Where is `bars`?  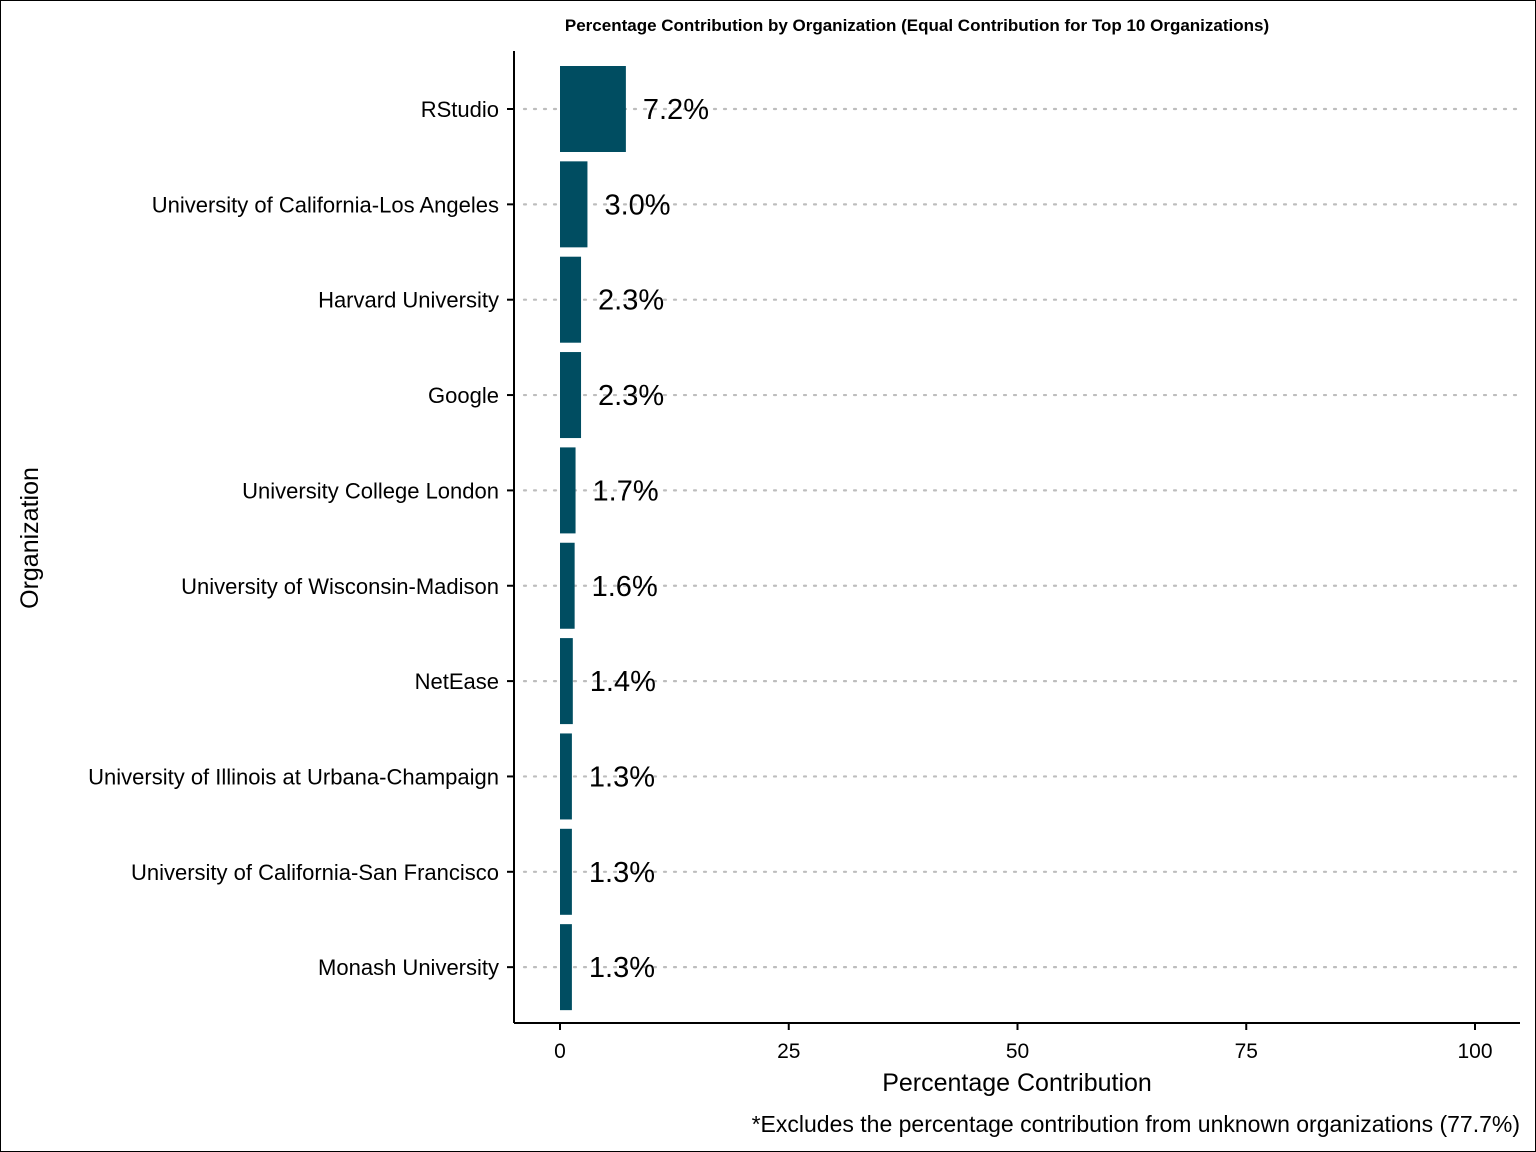
bars is located at coordinates (593, 538).